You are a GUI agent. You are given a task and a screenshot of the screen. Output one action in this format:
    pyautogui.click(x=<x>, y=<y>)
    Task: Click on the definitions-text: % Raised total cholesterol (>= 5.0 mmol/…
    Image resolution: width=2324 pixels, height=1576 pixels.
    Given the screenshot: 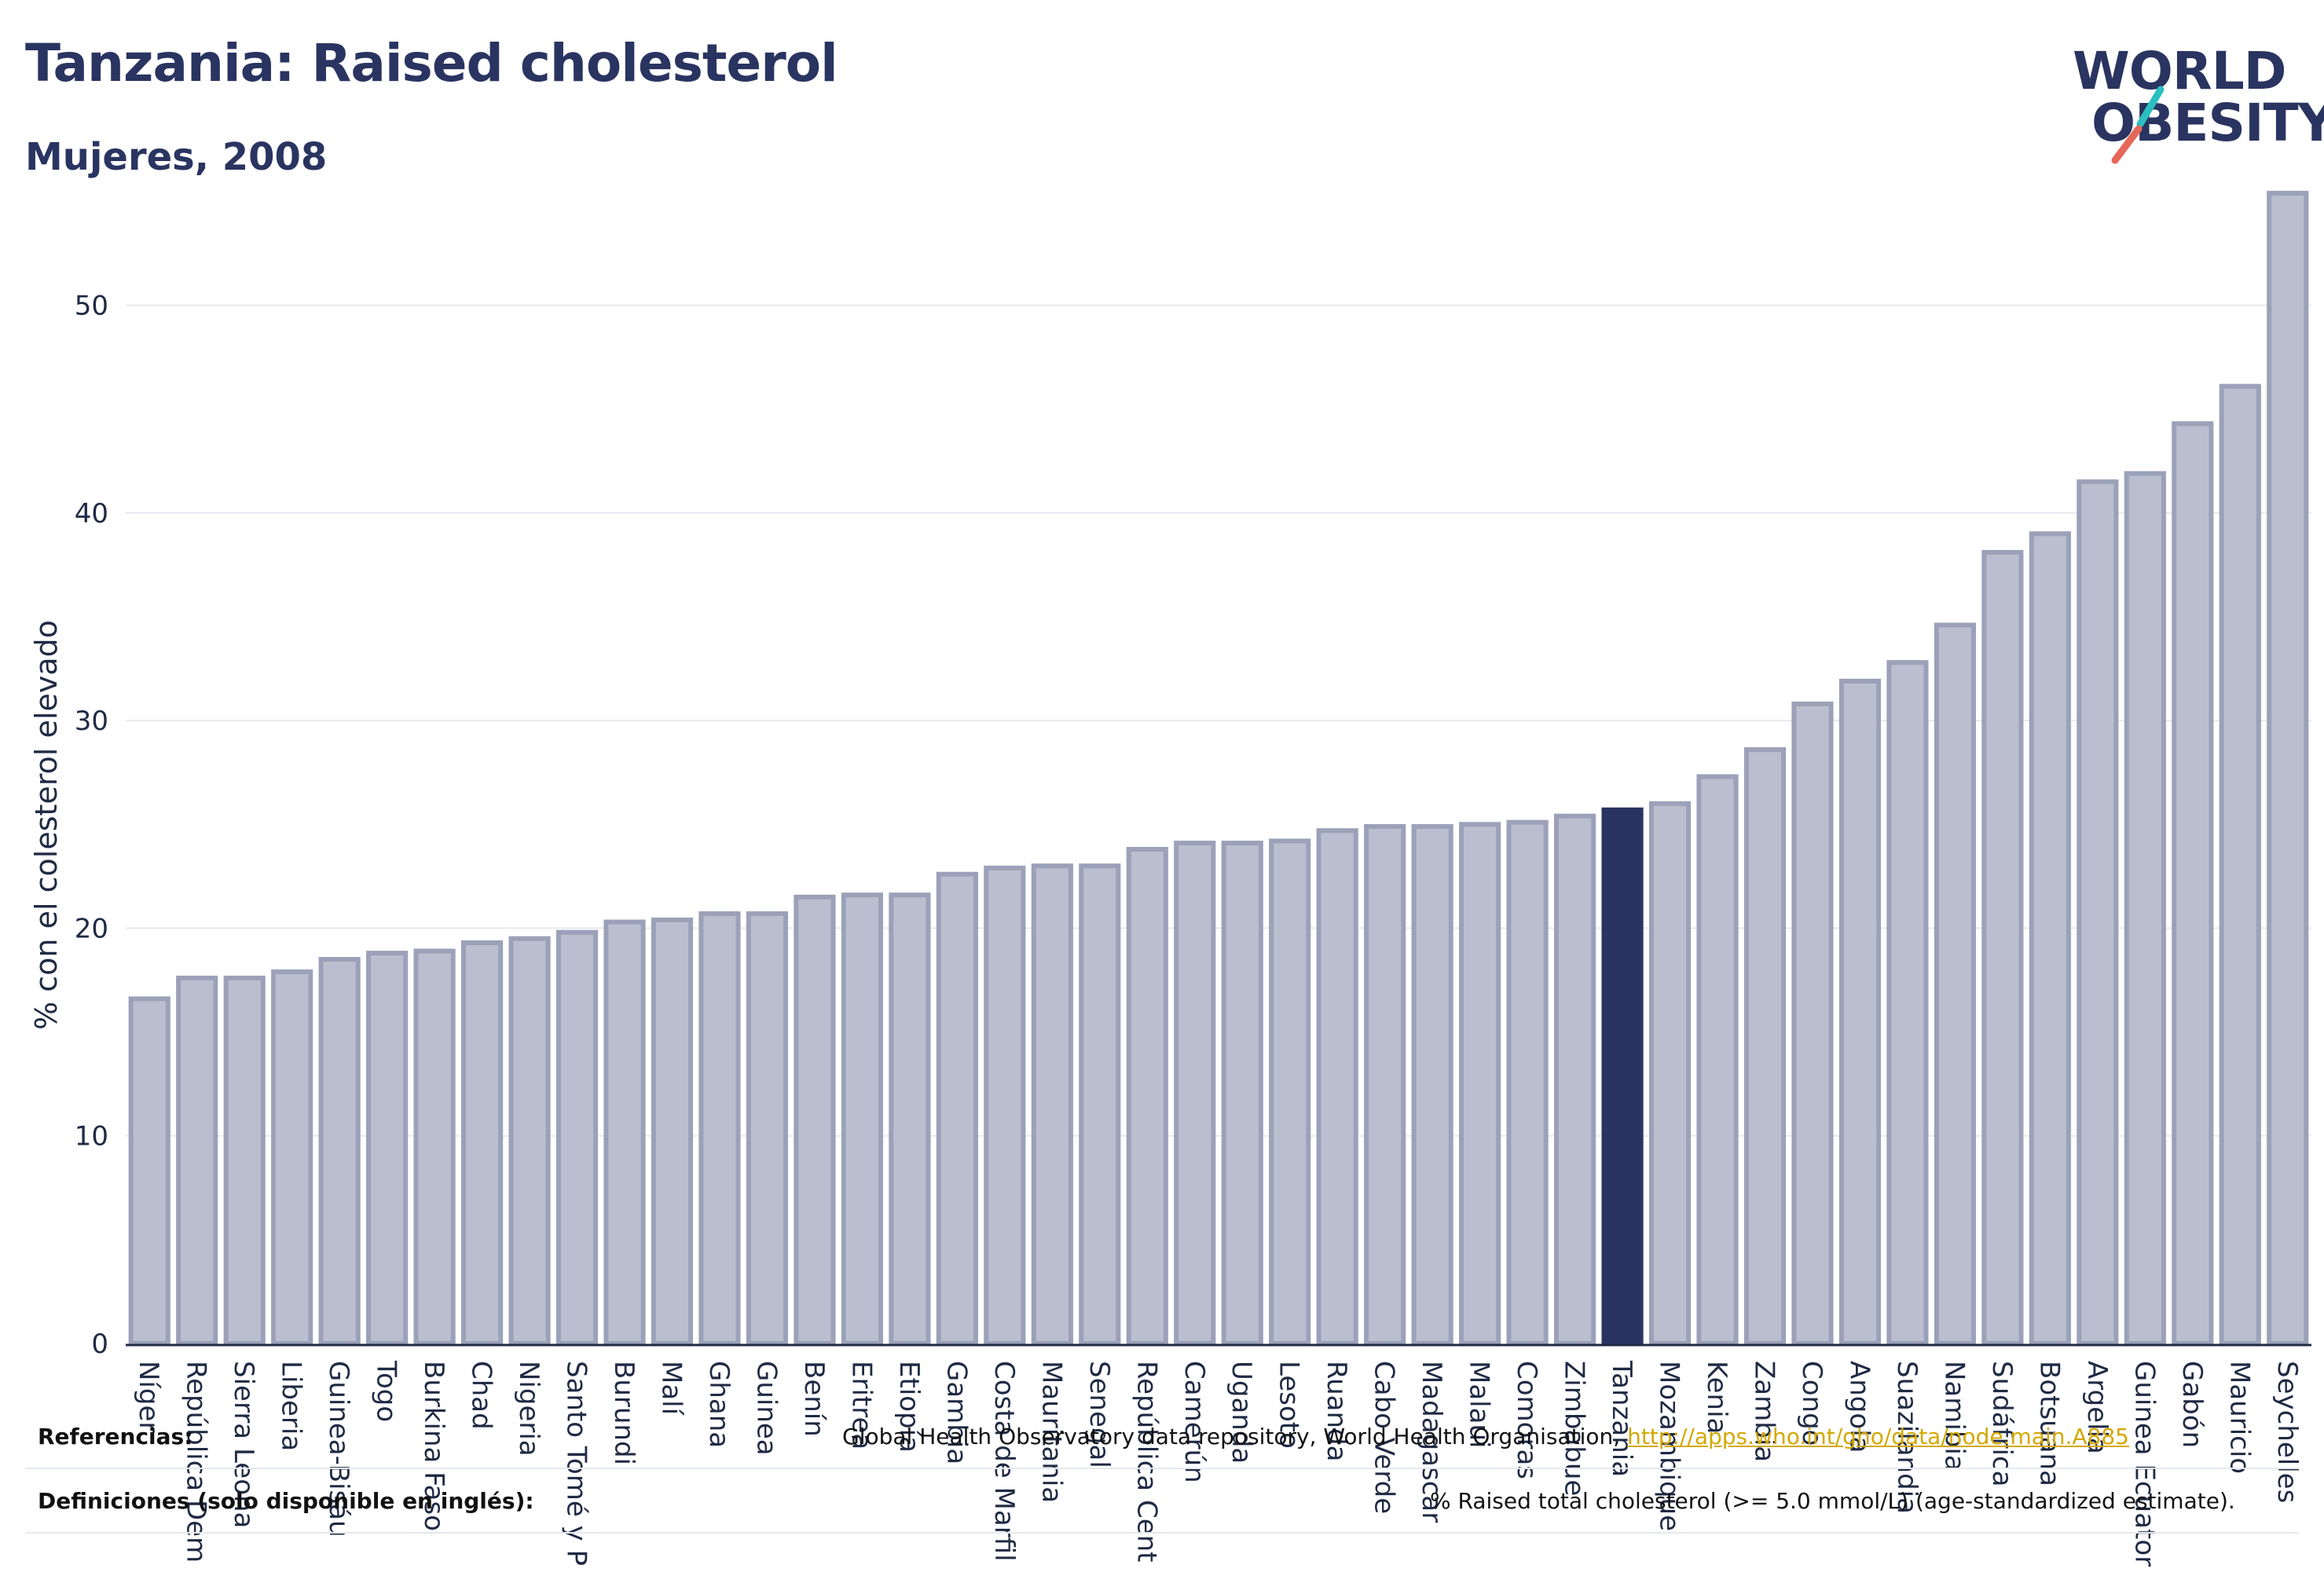 What is the action you would take?
    pyautogui.click(x=1832, y=1501)
    